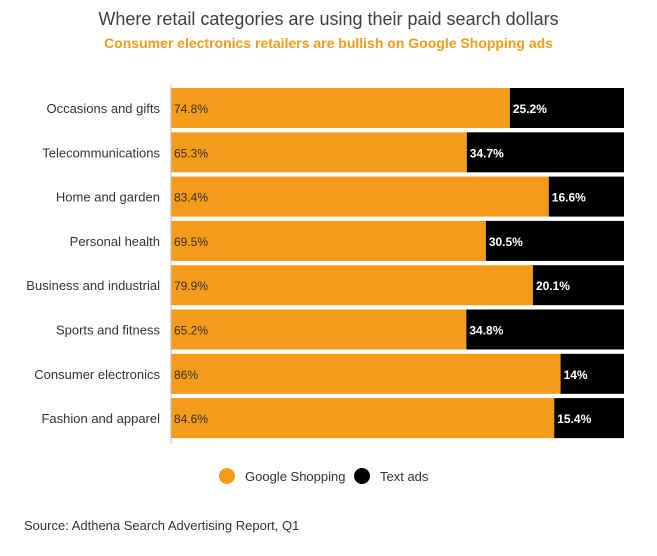 This screenshot has height=556, width=657. What do you see at coordinates (227, 476) in the screenshot?
I see `legend-marker-google-shopping` at bounding box center [227, 476].